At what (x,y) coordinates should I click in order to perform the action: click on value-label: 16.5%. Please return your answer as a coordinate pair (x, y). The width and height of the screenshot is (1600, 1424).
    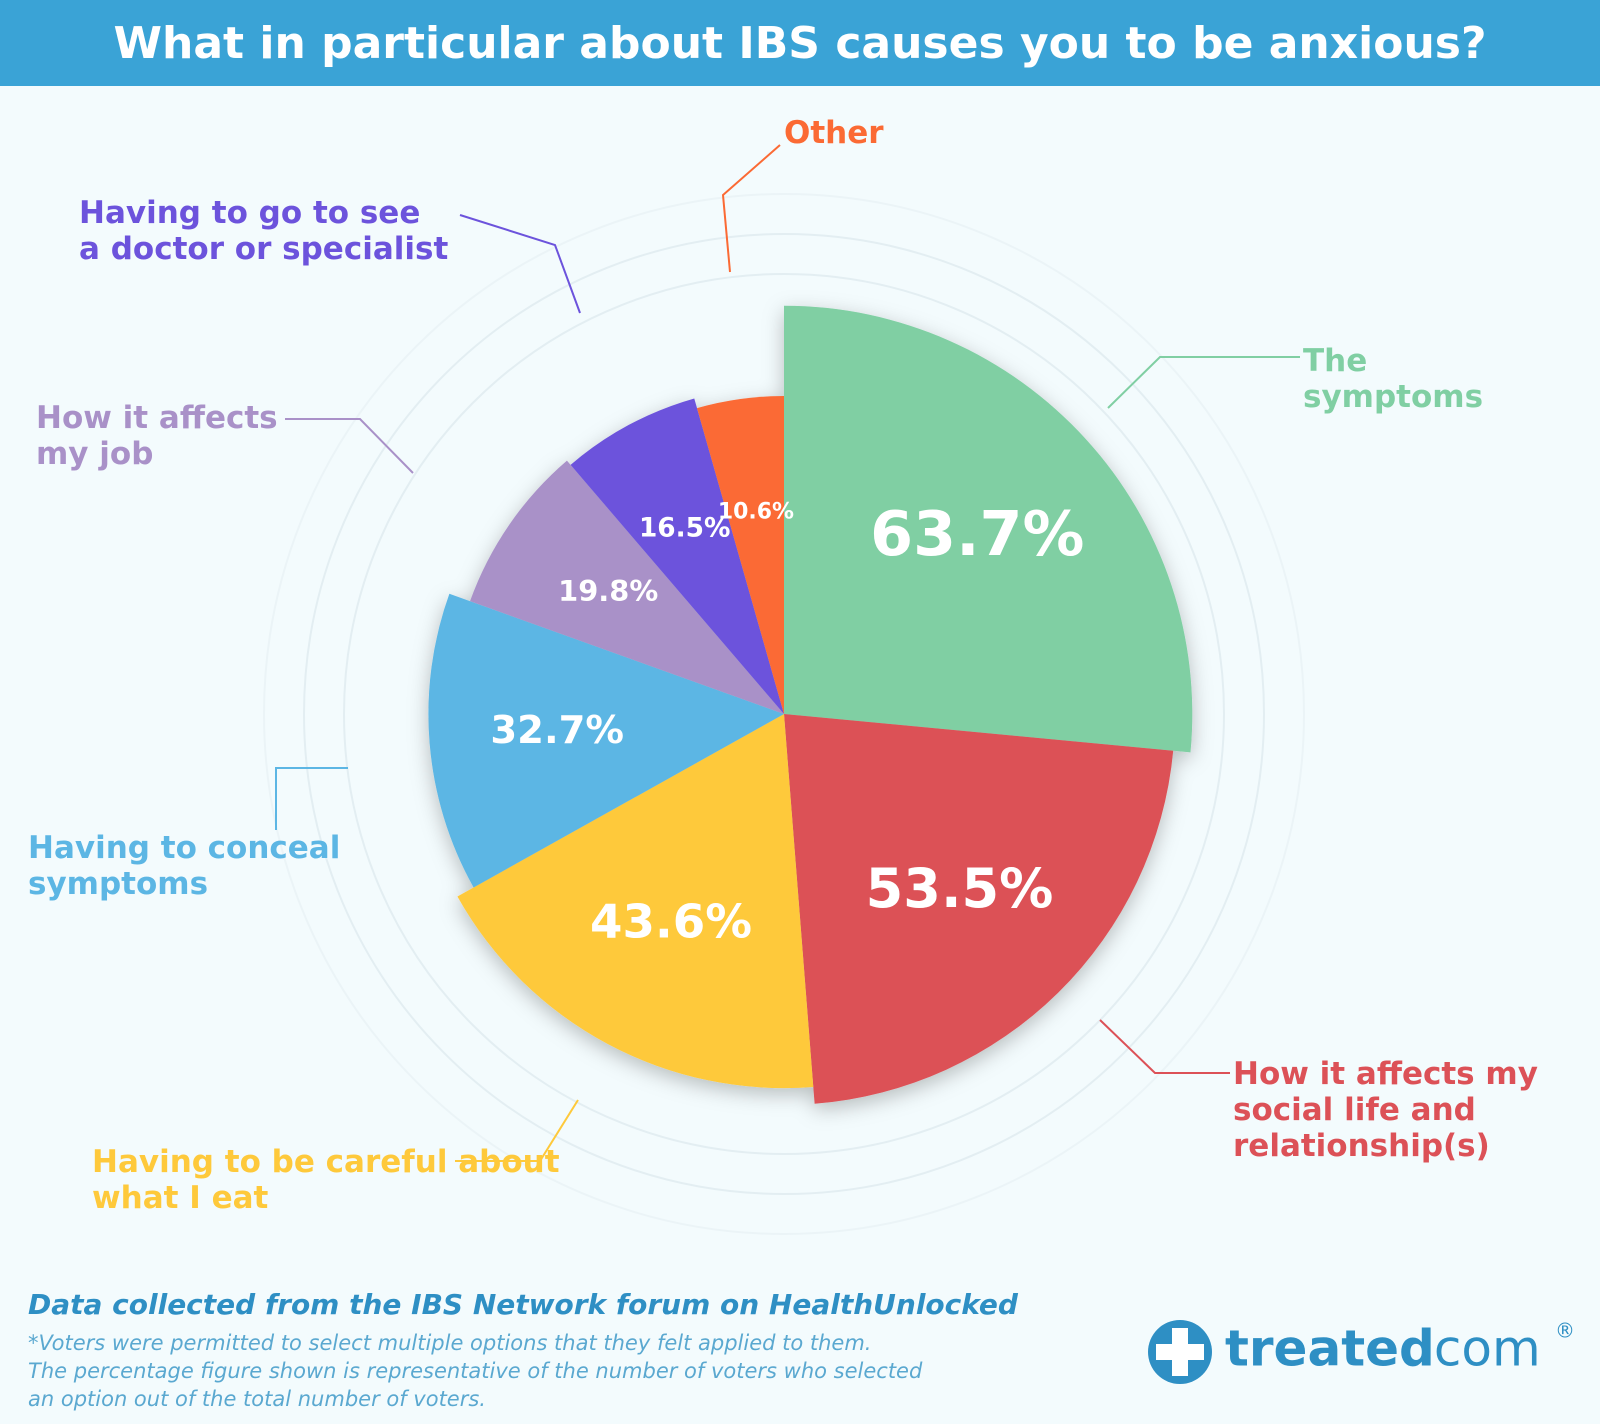
    Looking at the image, I should click on (684, 529).